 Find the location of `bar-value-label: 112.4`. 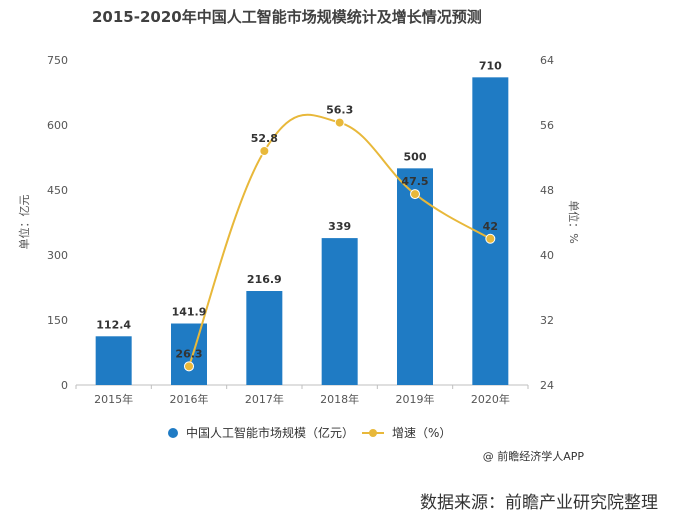

bar-value-label: 112.4 is located at coordinates (113, 324).